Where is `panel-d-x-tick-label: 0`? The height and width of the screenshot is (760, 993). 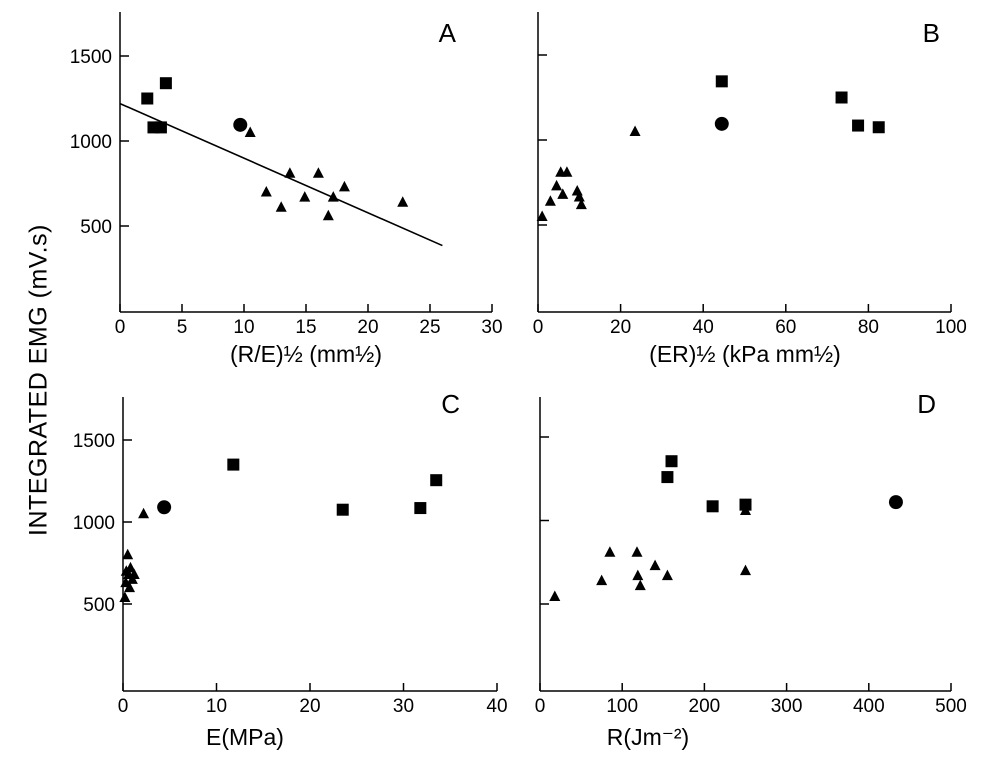 panel-d-x-tick-label: 0 is located at coordinates (540, 706).